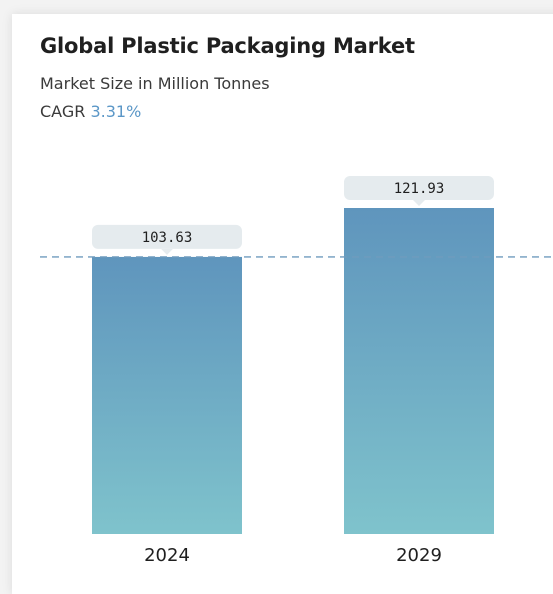 The width and height of the screenshot is (553, 594). I want to click on cagr-line: CAGR 3.31%, so click(90, 111).